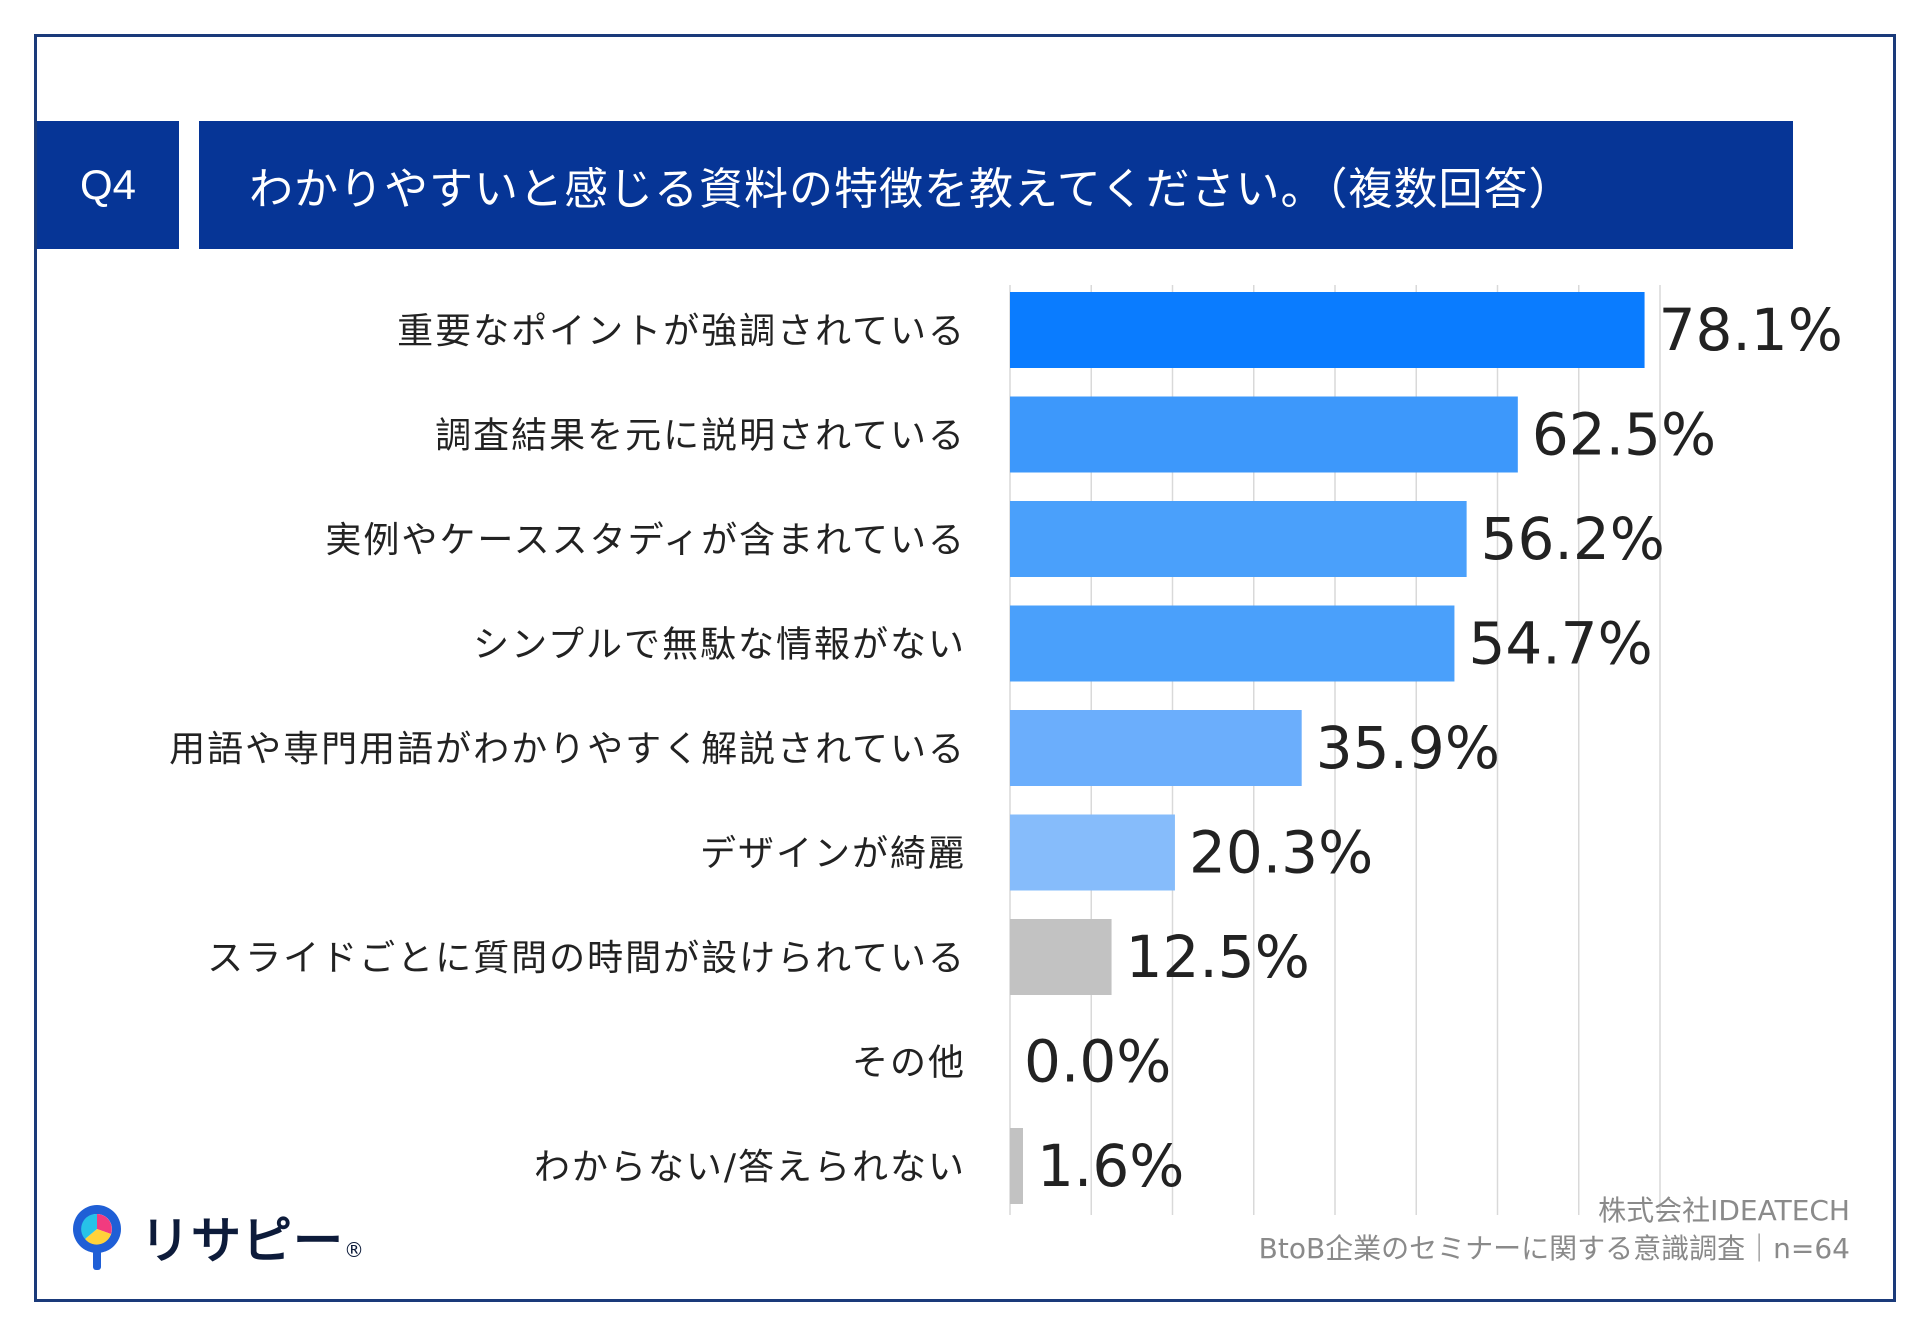  Describe the element at coordinates (1110, 1166) in the screenshot. I see `value-label: 1.6%` at that location.